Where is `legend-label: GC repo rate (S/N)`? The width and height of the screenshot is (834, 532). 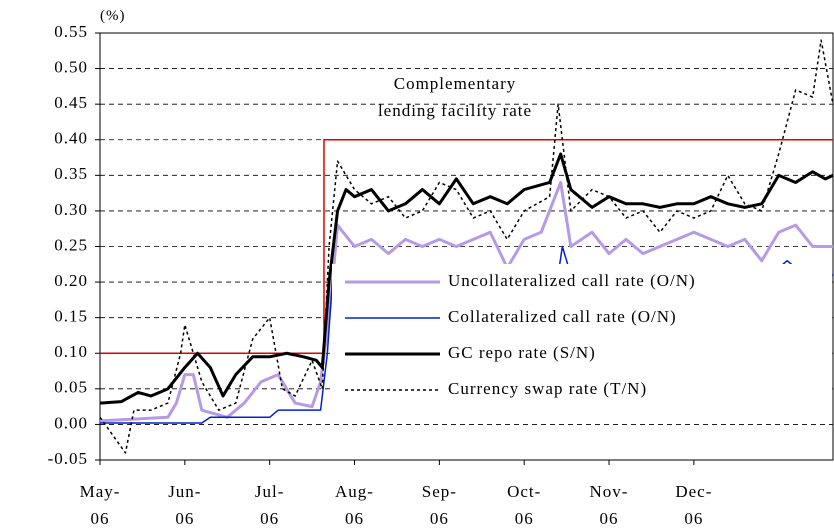
legend-label: GC repo rate (S/N) is located at coordinates (522, 352).